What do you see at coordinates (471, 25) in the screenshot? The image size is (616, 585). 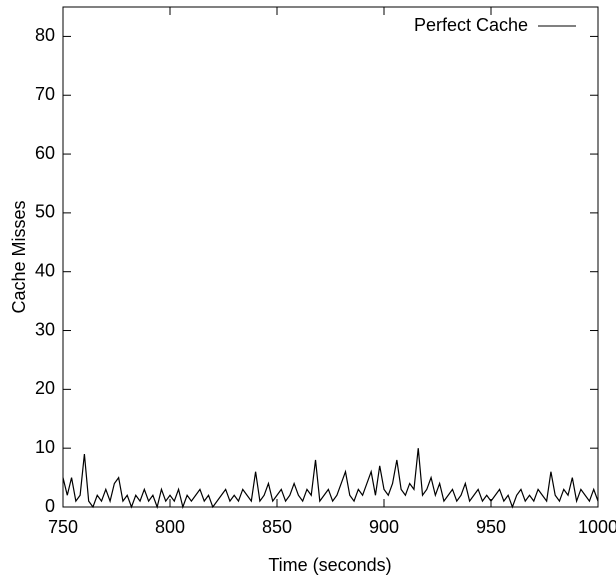 I see `legend-label: Perfect Cache` at bounding box center [471, 25].